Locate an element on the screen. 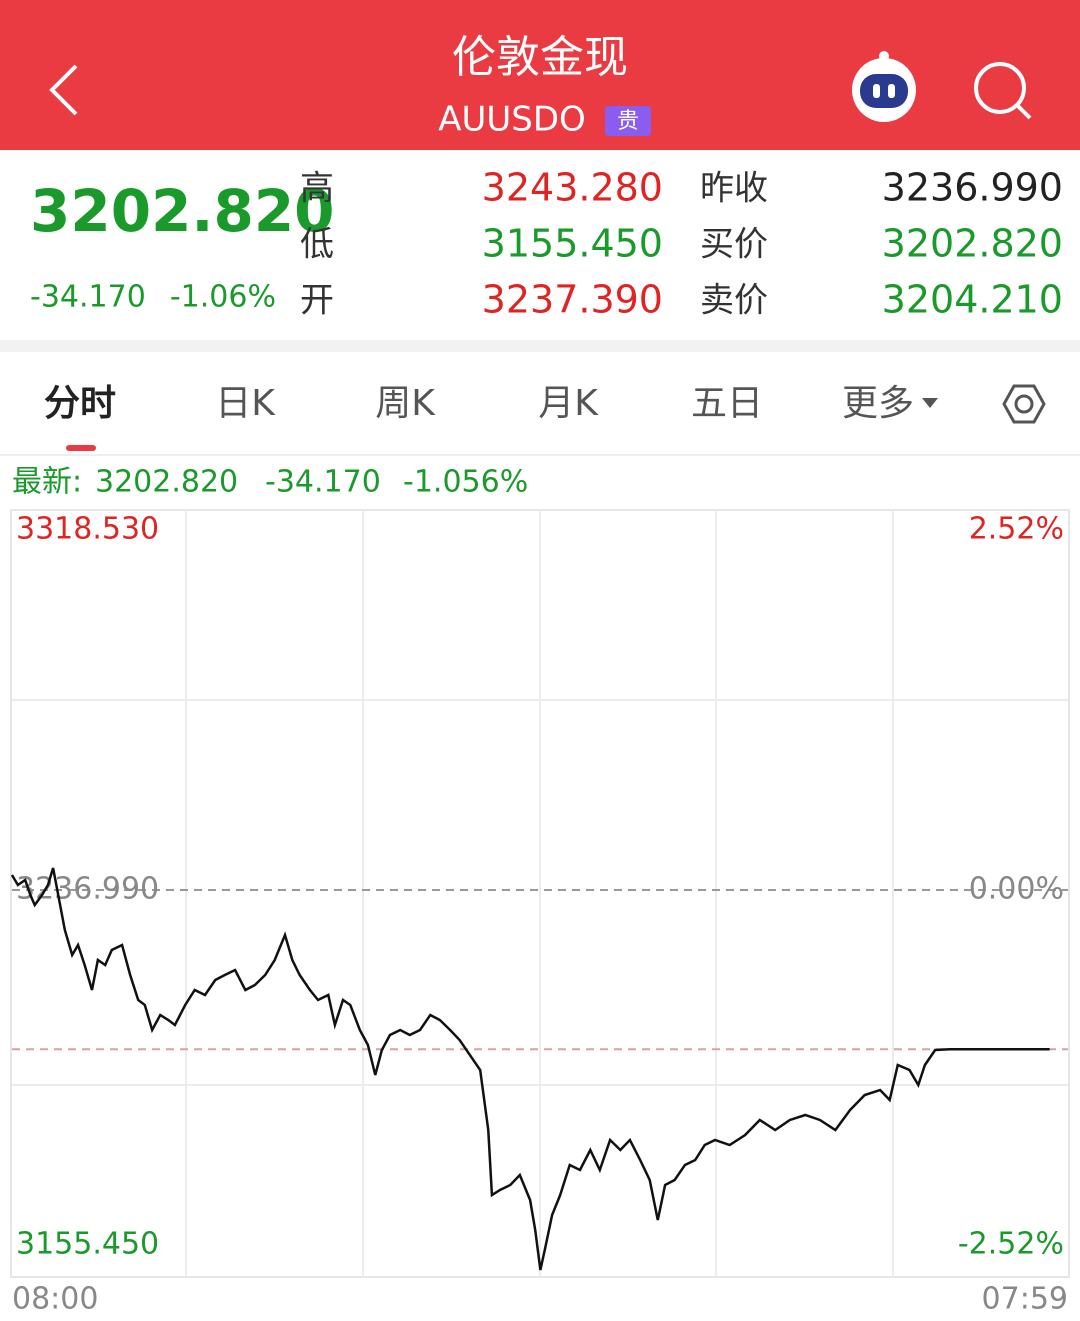 The height and width of the screenshot is (1321, 1080). stat-label: 昨收 is located at coordinates (734, 189).